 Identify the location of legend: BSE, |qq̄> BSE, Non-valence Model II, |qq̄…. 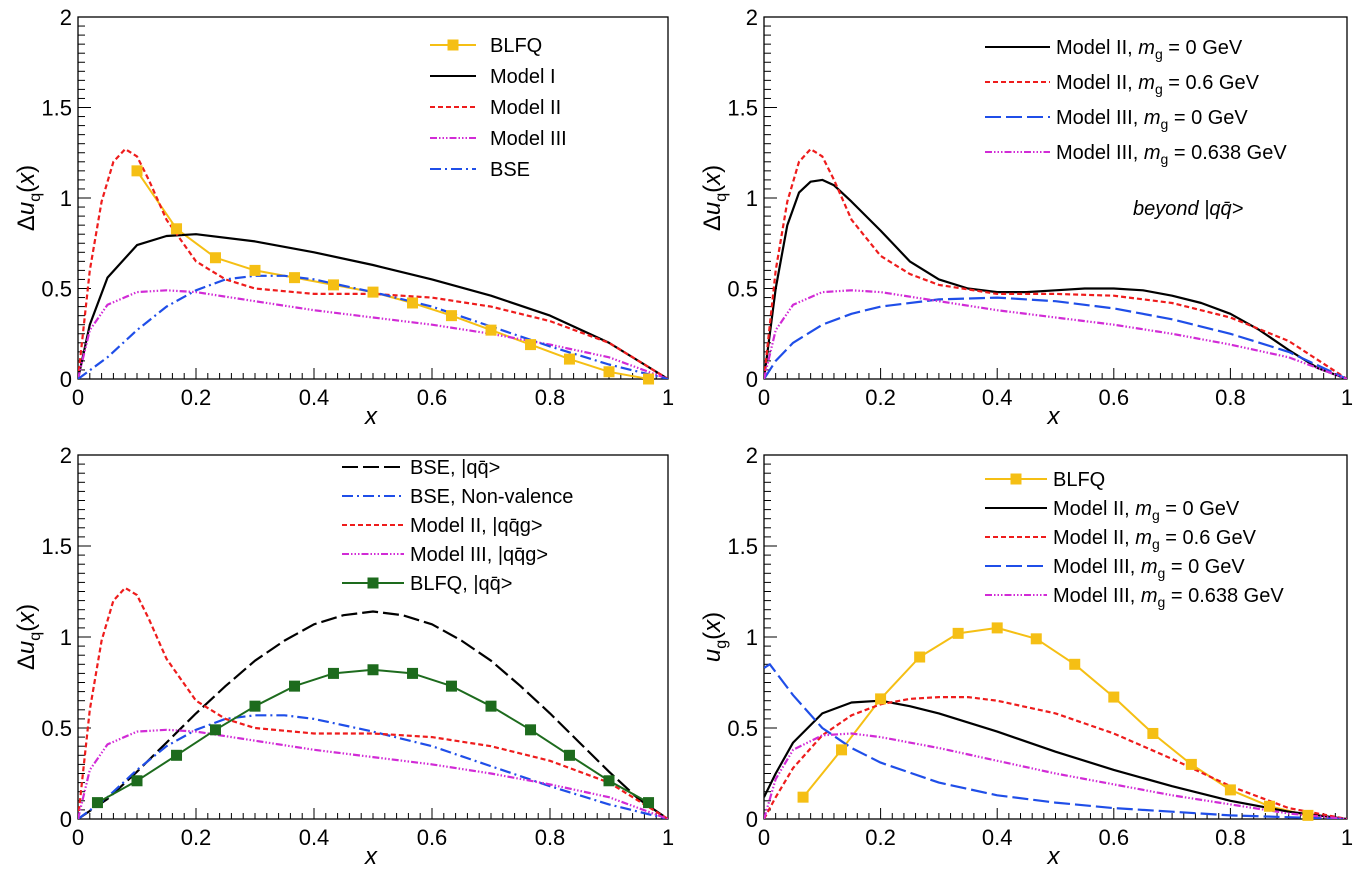
(457, 526).